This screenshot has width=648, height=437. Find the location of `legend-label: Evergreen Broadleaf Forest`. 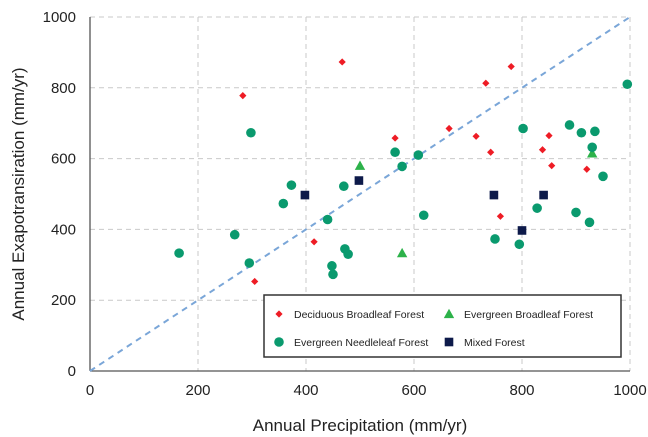

legend-label: Evergreen Broadleaf Forest is located at coordinates (528, 315).